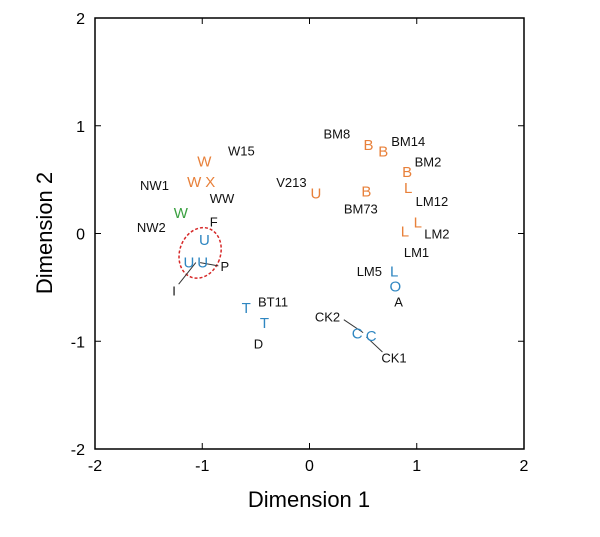  I want to click on point-label: WW, so click(222, 198).